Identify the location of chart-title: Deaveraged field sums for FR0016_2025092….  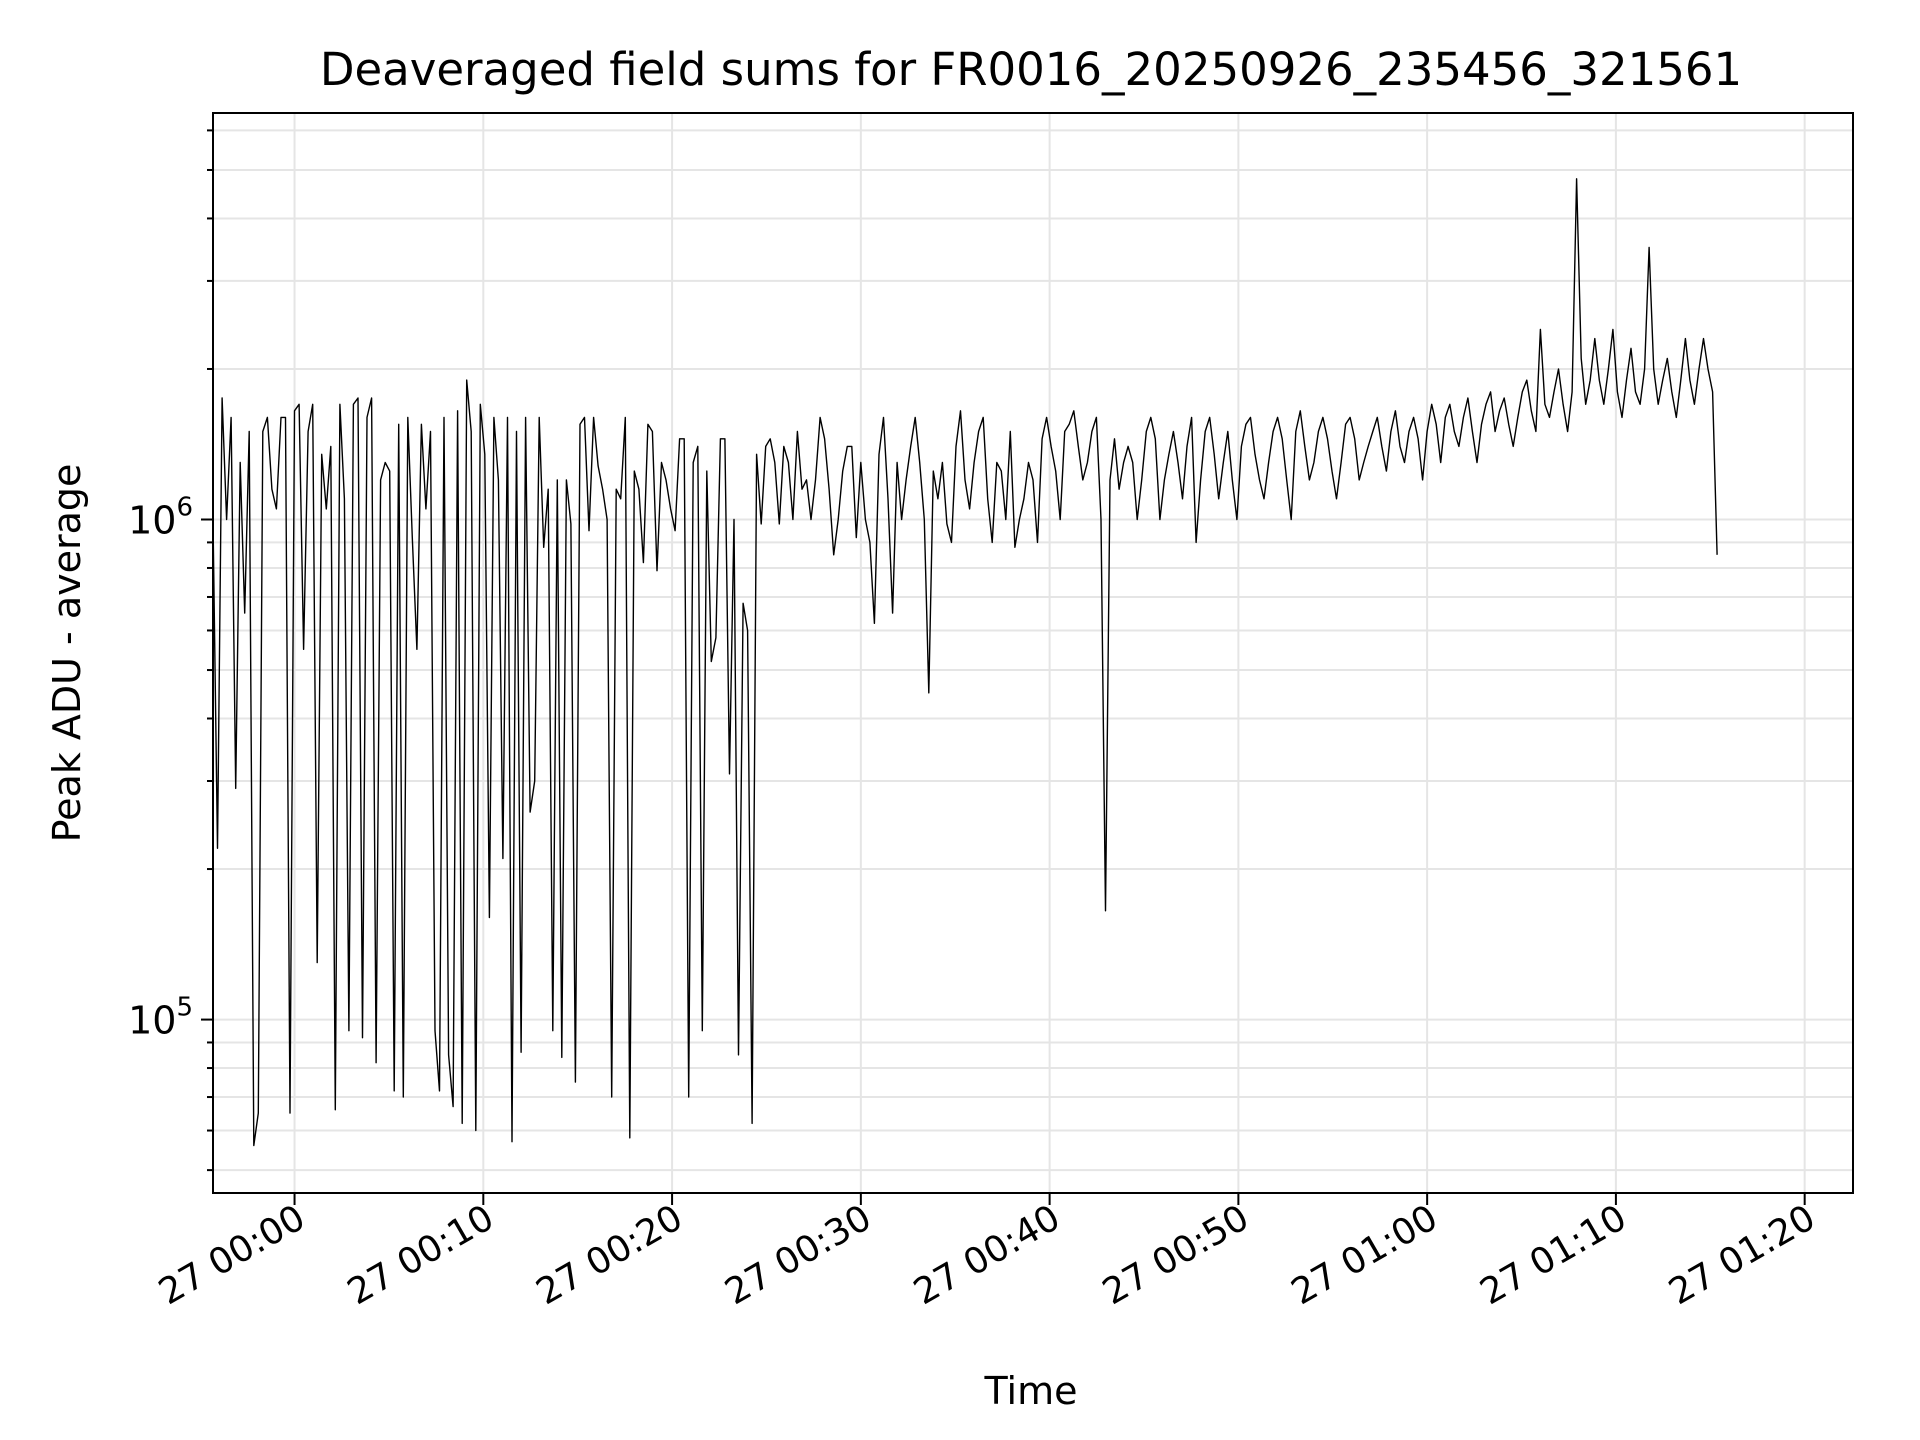
(1031, 69).